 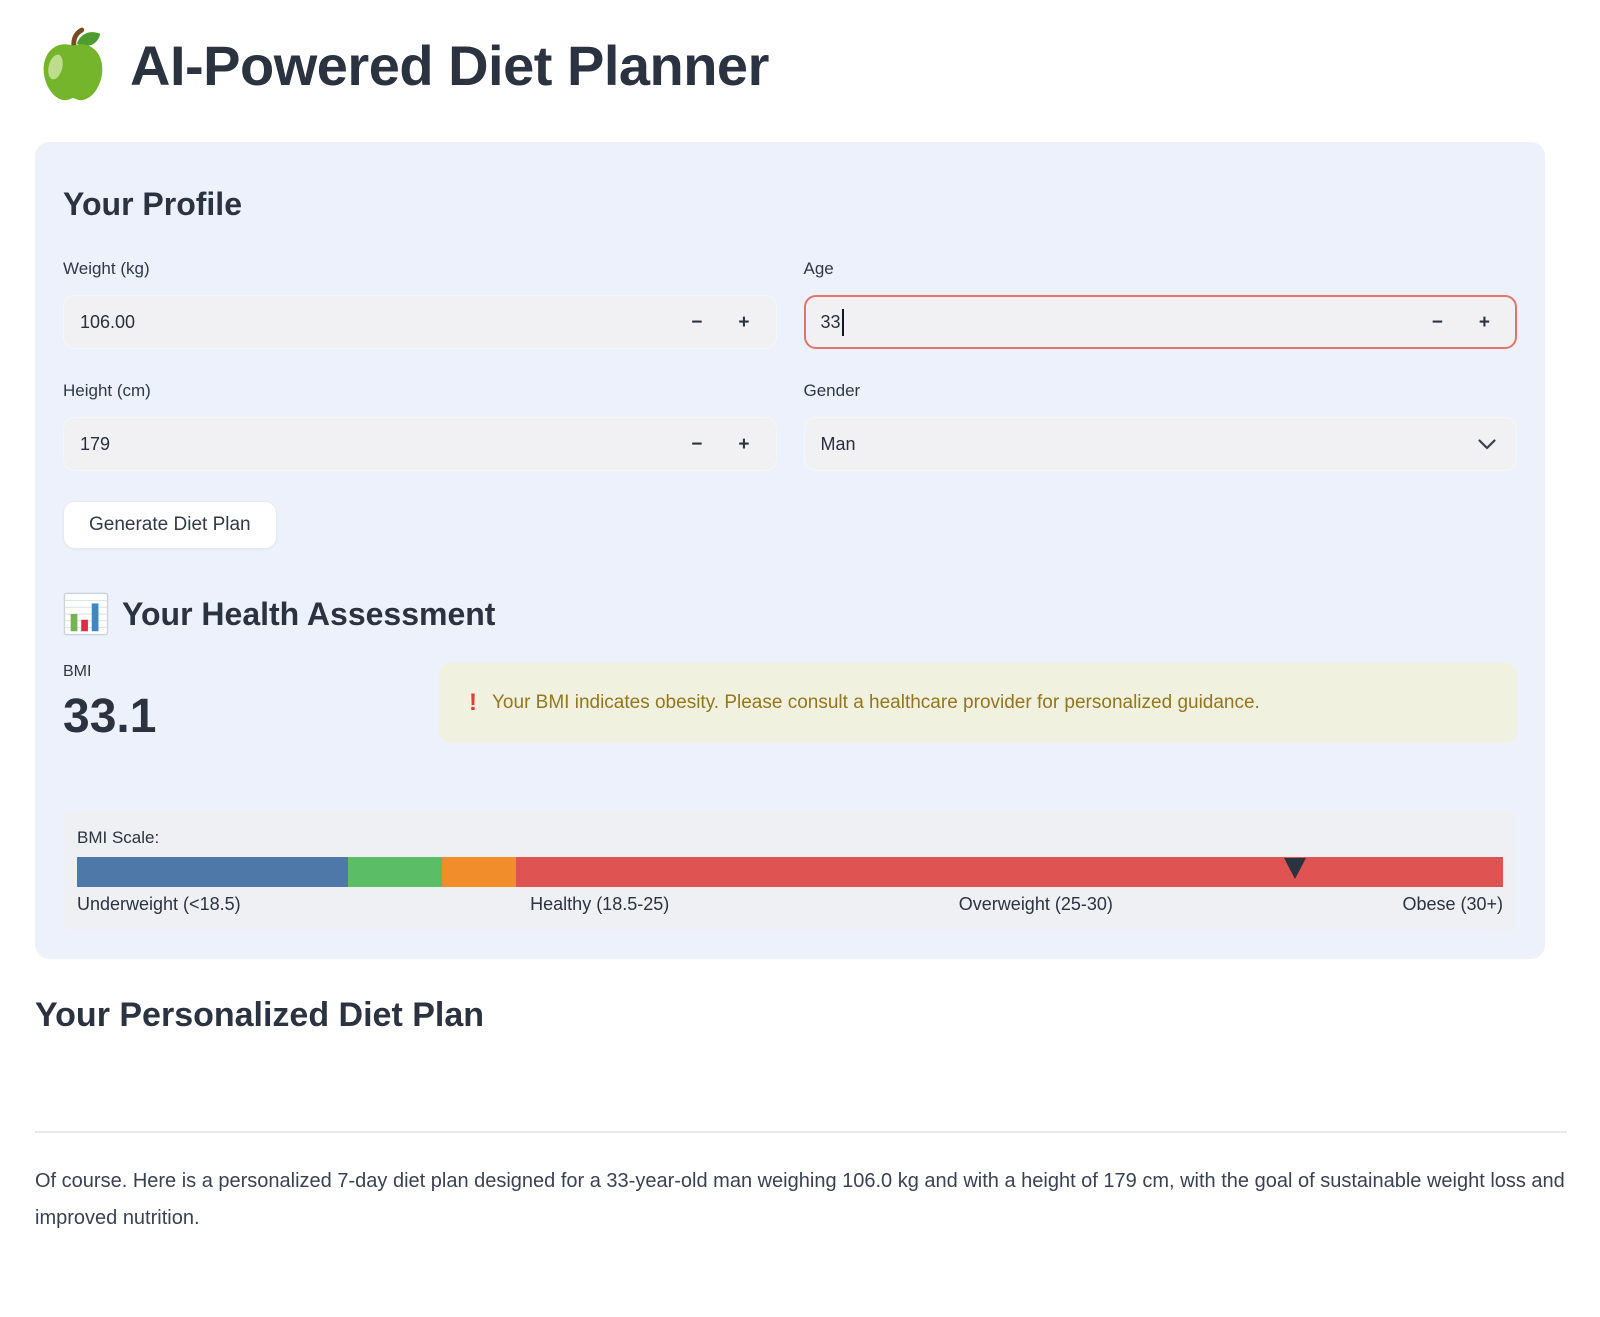 What do you see at coordinates (838, 443) in the screenshot?
I see `gender-value: Man` at bounding box center [838, 443].